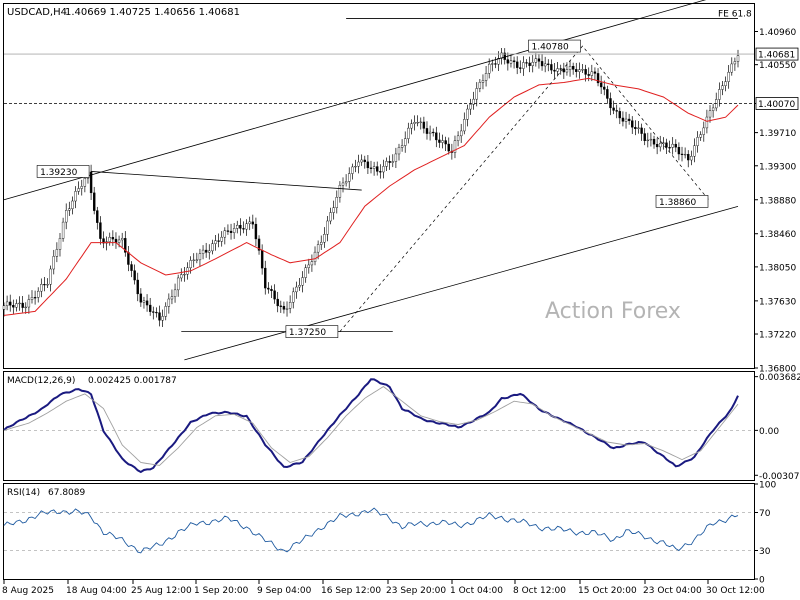 This screenshot has height=600, width=800. Describe the element at coordinates (777, 167) in the screenshot. I see `price-tick-label: 1.39300` at that location.